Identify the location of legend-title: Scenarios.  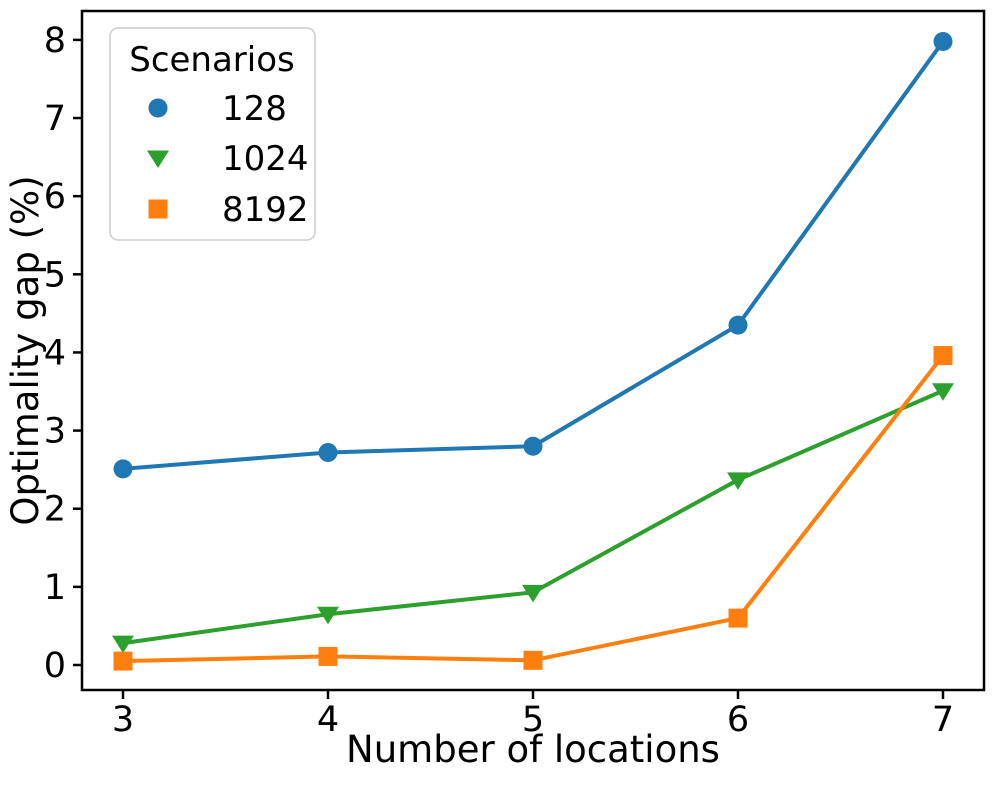
(212, 60).